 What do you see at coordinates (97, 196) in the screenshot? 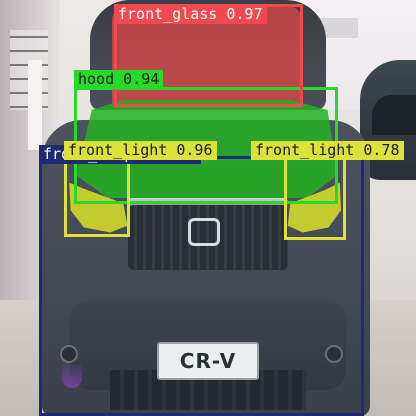
I see `left-front-light-box` at bounding box center [97, 196].